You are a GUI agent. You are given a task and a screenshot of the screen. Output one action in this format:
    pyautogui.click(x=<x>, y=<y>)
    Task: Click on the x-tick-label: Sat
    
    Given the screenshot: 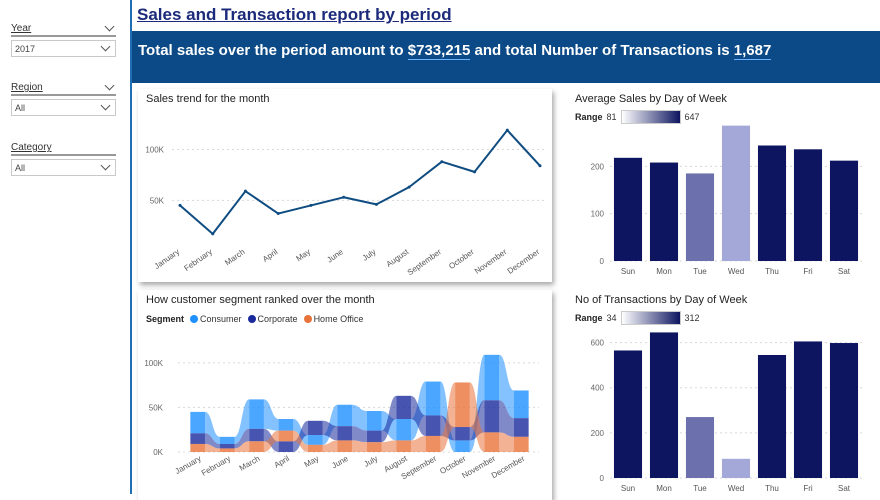 What is the action you would take?
    pyautogui.click(x=844, y=271)
    